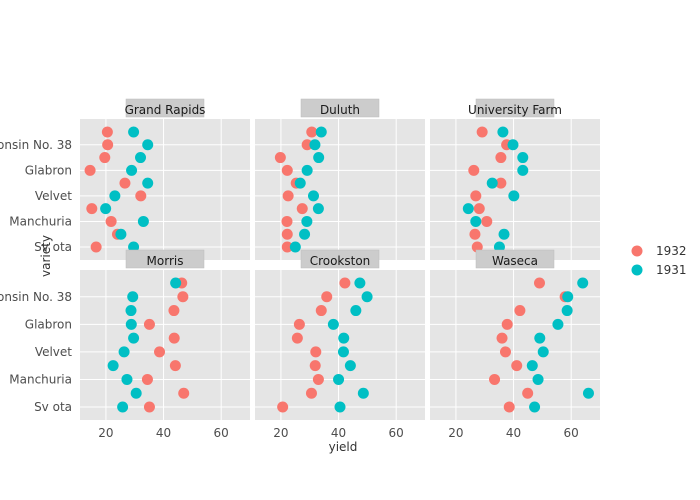 The height and width of the screenshot is (500, 700). What do you see at coordinates (53, 247) in the screenshot?
I see `y-tick-label: Sv ota` at bounding box center [53, 247].